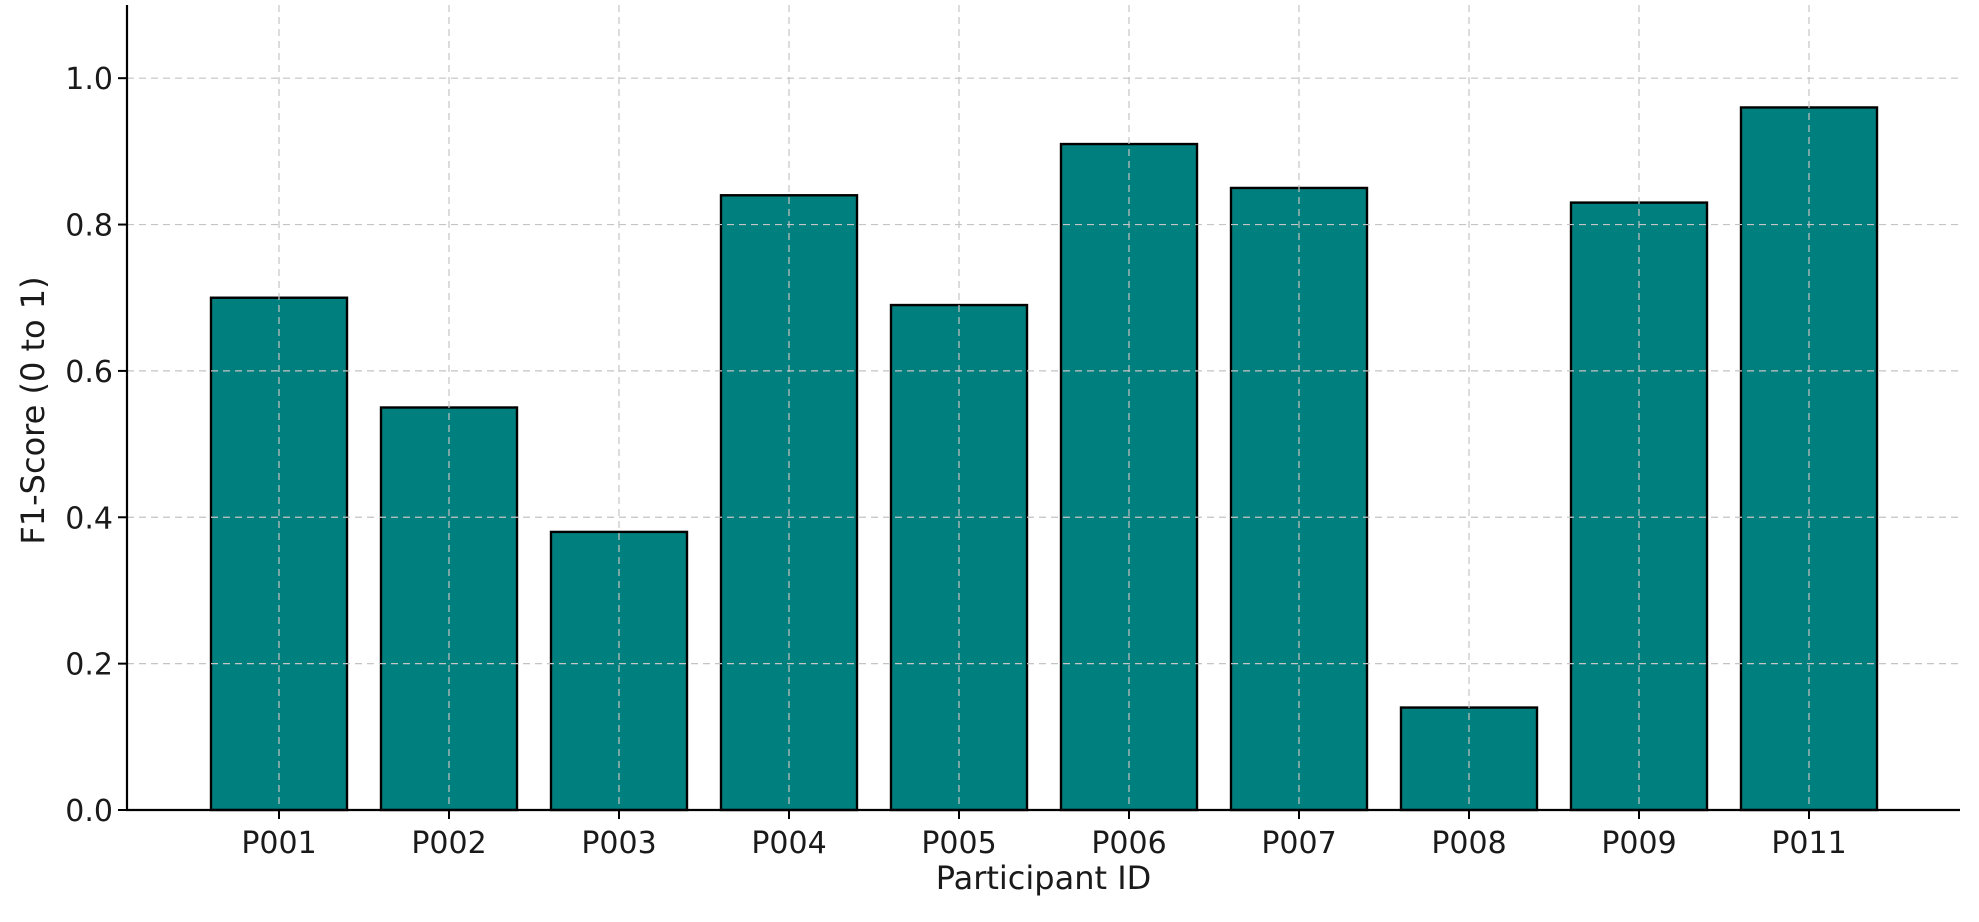 The height and width of the screenshot is (922, 1979). Describe the element at coordinates (279, 554) in the screenshot. I see `bar-p001` at that location.